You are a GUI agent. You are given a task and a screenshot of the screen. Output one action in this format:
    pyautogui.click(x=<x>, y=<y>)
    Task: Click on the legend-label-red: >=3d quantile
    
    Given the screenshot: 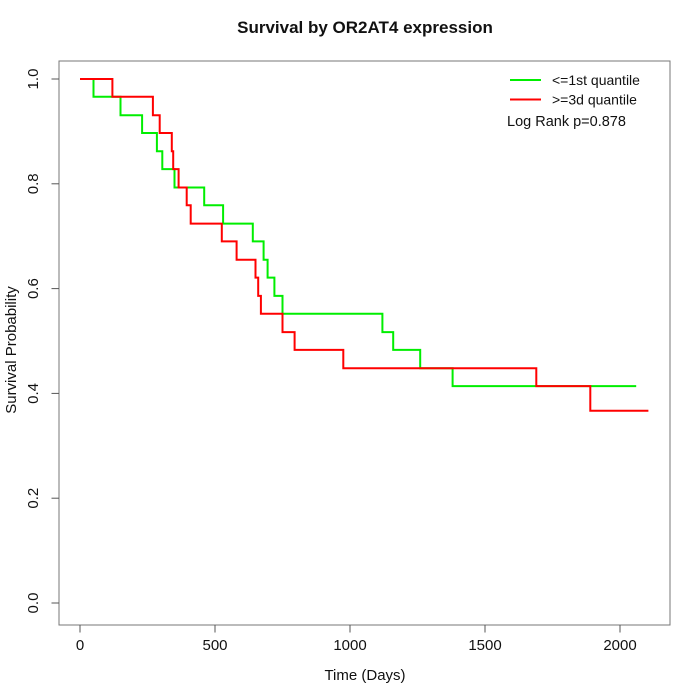 What is the action you would take?
    pyautogui.click(x=594, y=100)
    